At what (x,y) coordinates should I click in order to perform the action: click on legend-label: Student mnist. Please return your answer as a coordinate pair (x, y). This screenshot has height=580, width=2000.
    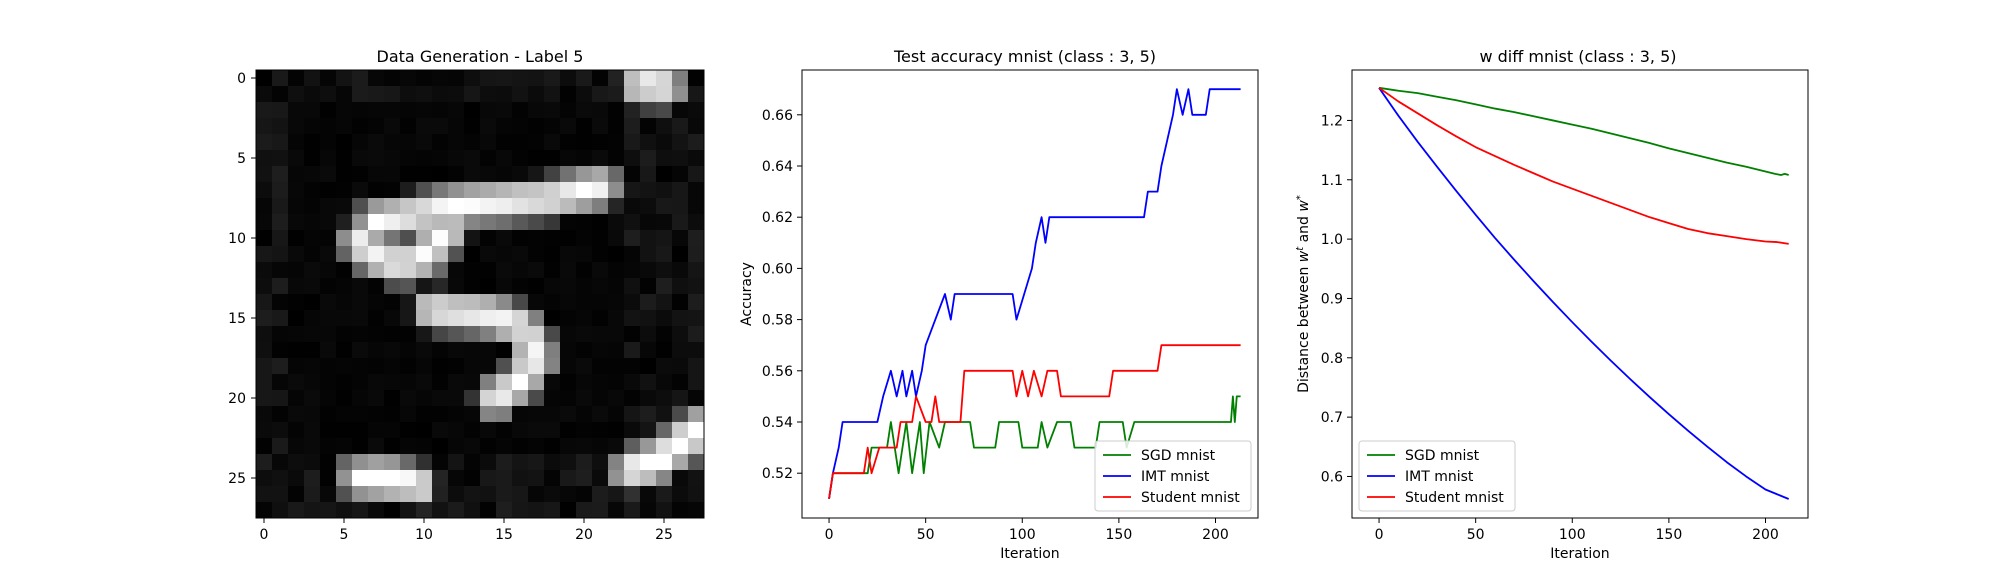
    Looking at the image, I should click on (1454, 498).